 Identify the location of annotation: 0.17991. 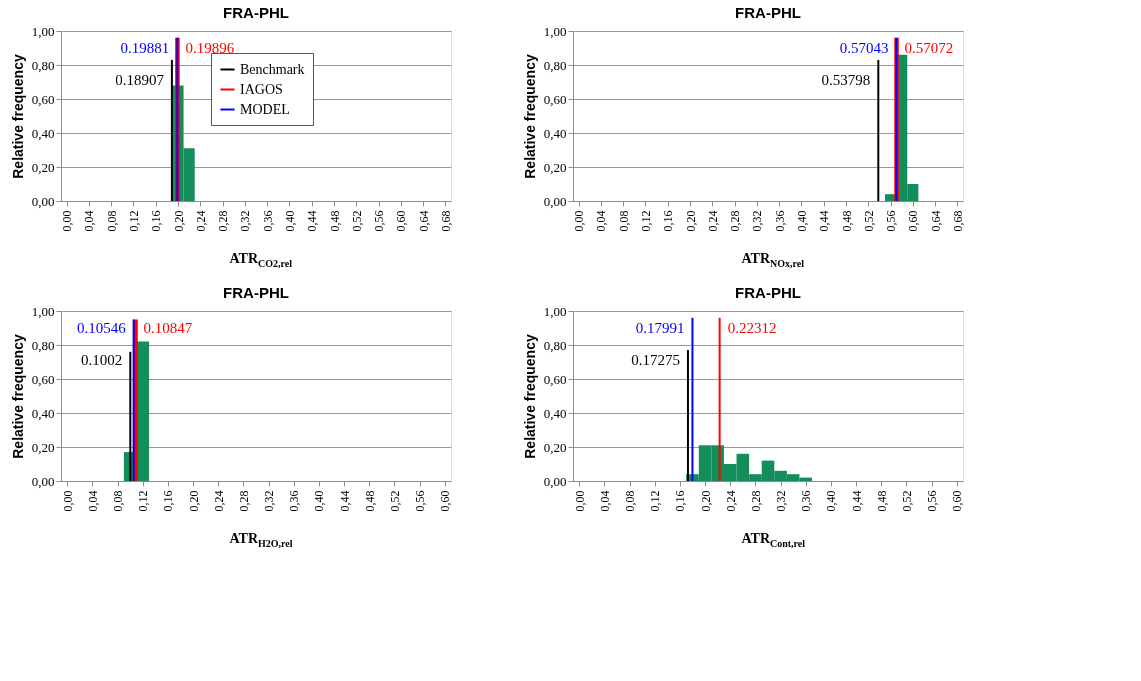
(660, 328).